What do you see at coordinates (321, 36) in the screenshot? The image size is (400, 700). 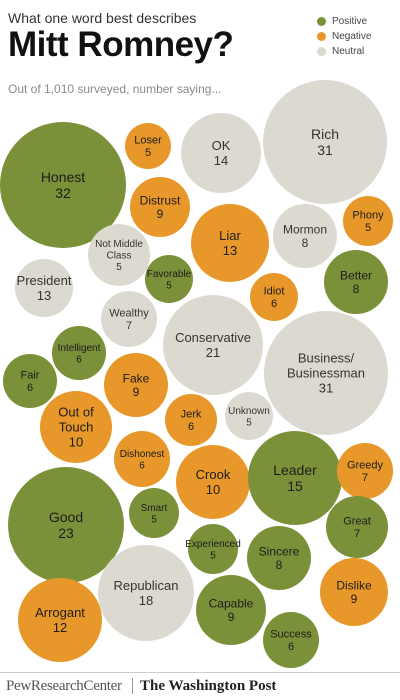 I see `legend-swatch-negative` at bounding box center [321, 36].